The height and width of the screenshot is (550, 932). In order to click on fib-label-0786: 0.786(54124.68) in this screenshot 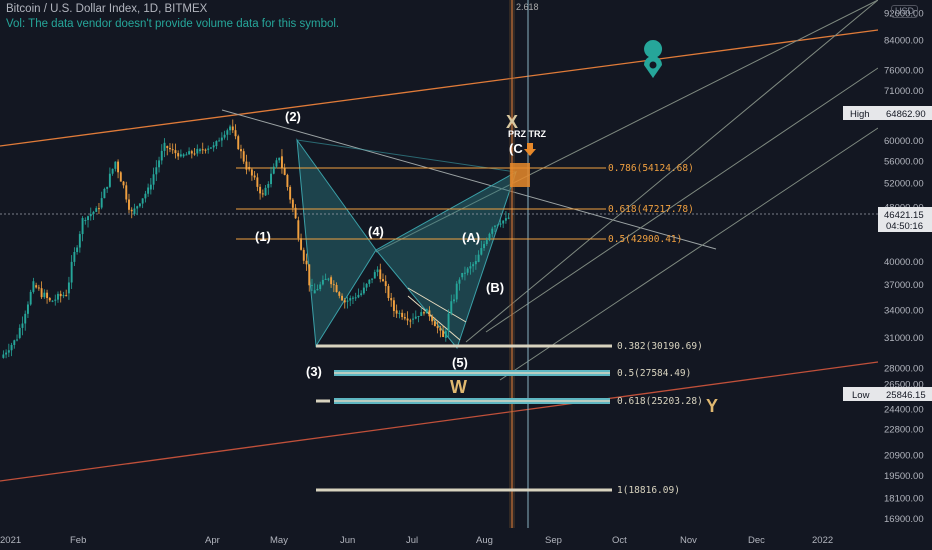, I will do `click(651, 168)`.